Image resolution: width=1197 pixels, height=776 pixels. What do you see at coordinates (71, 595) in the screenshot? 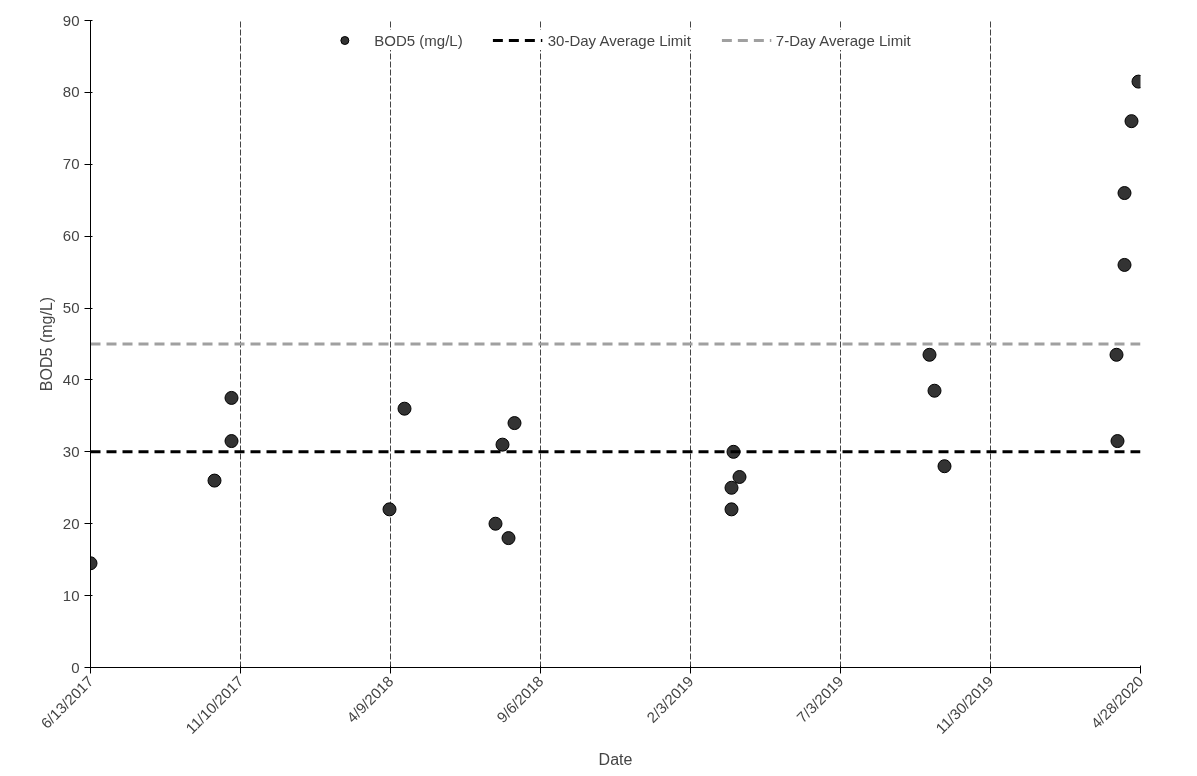
I see `y-tick-label: 10` at bounding box center [71, 595].